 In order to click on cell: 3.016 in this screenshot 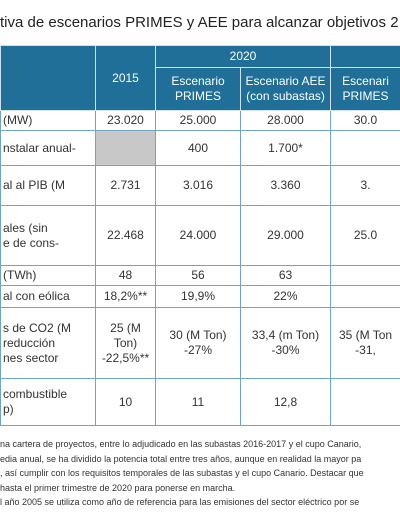, I will do `click(198, 185)`.